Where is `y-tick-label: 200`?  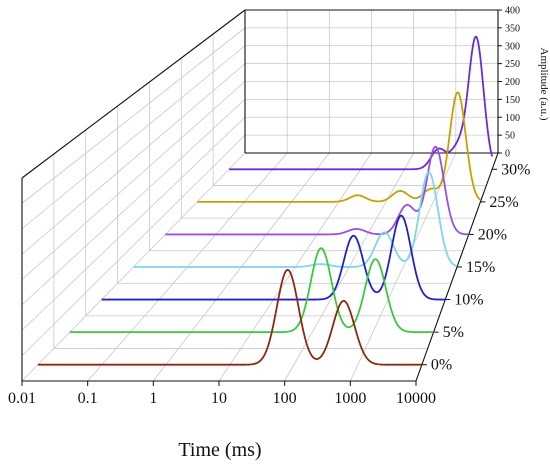
y-tick-label: 200 is located at coordinates (512, 82).